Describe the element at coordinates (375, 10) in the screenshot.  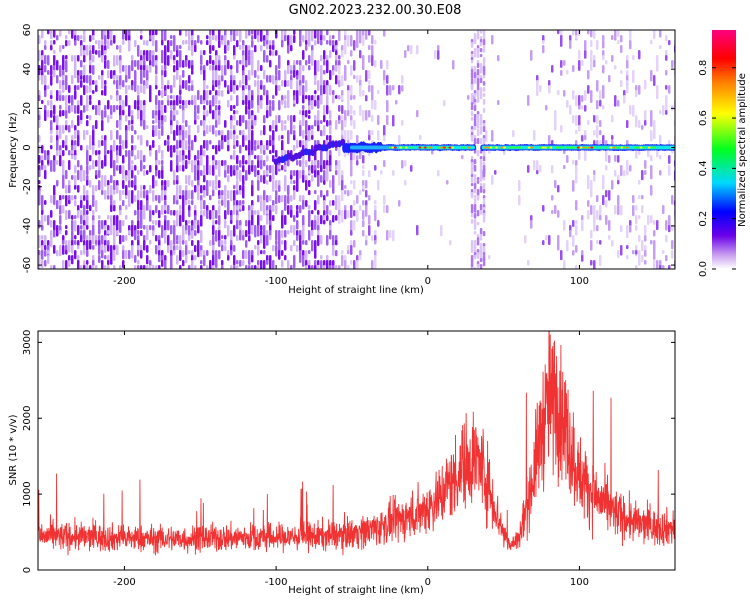
I see `figure-title: GN02.2023.232.00.30.E08` at that location.